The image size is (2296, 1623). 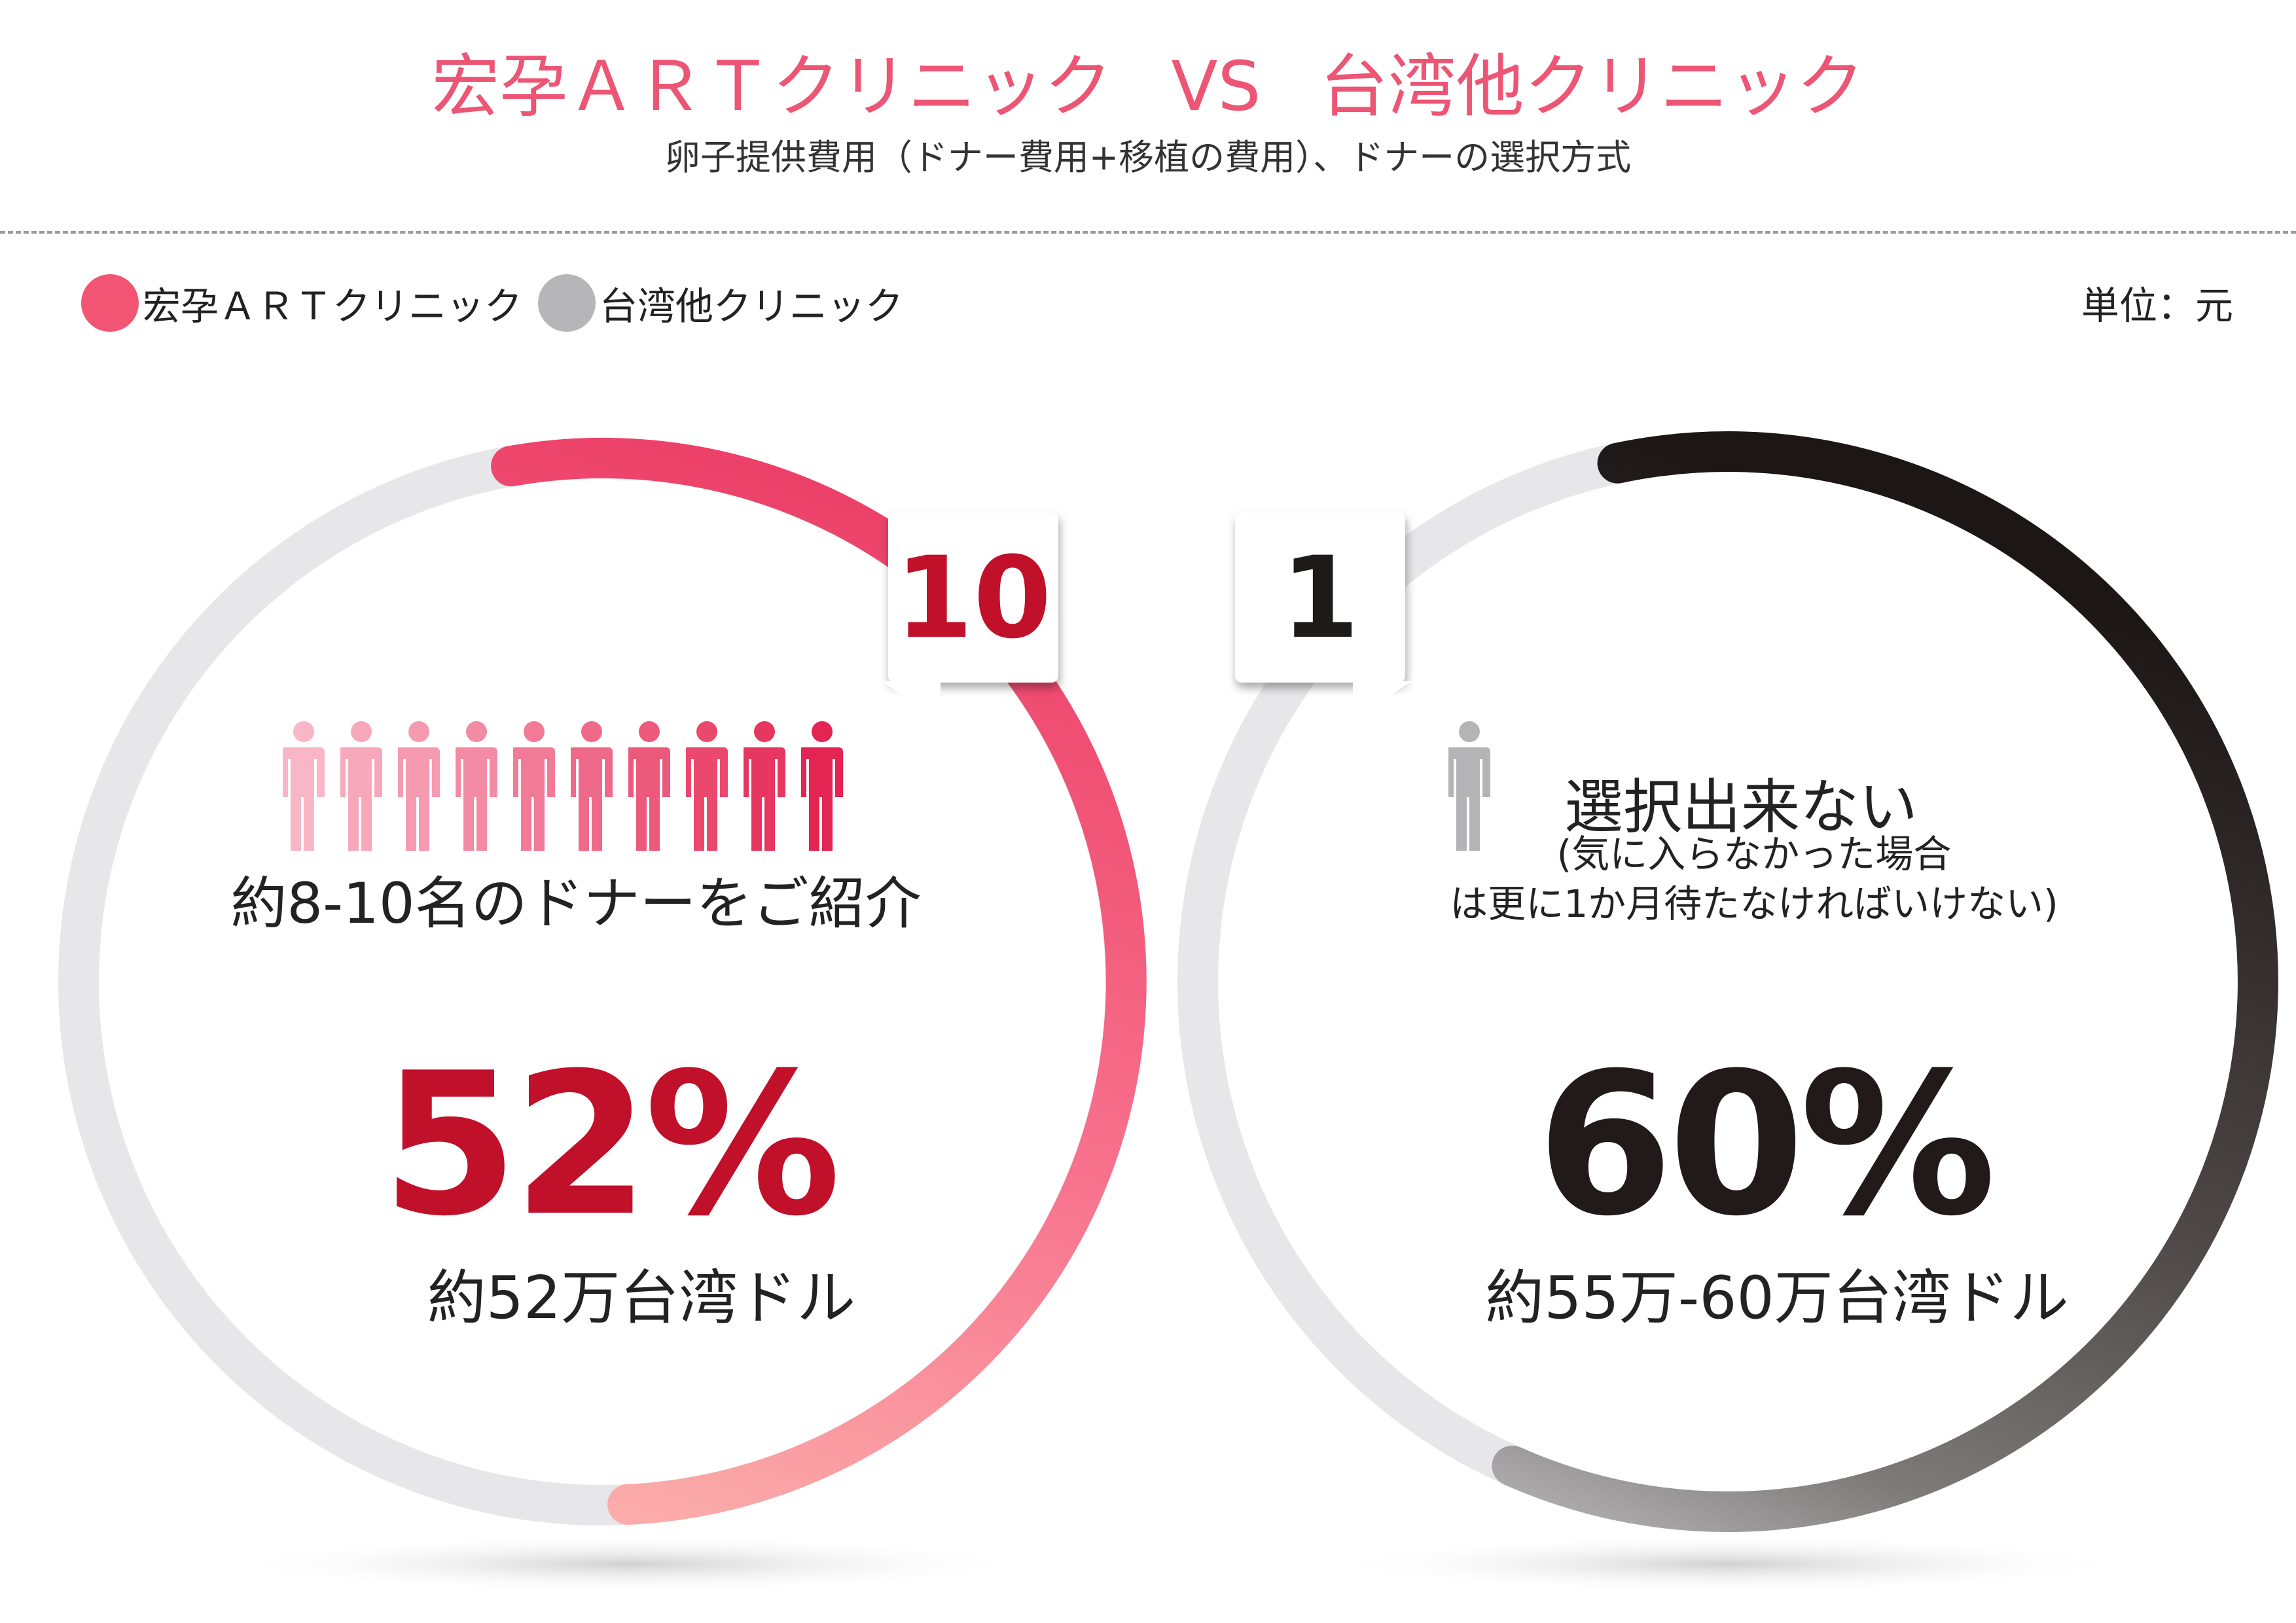 I want to click on right-amount: 約55万-60万台湾ドル, so click(x=1777, y=1298).